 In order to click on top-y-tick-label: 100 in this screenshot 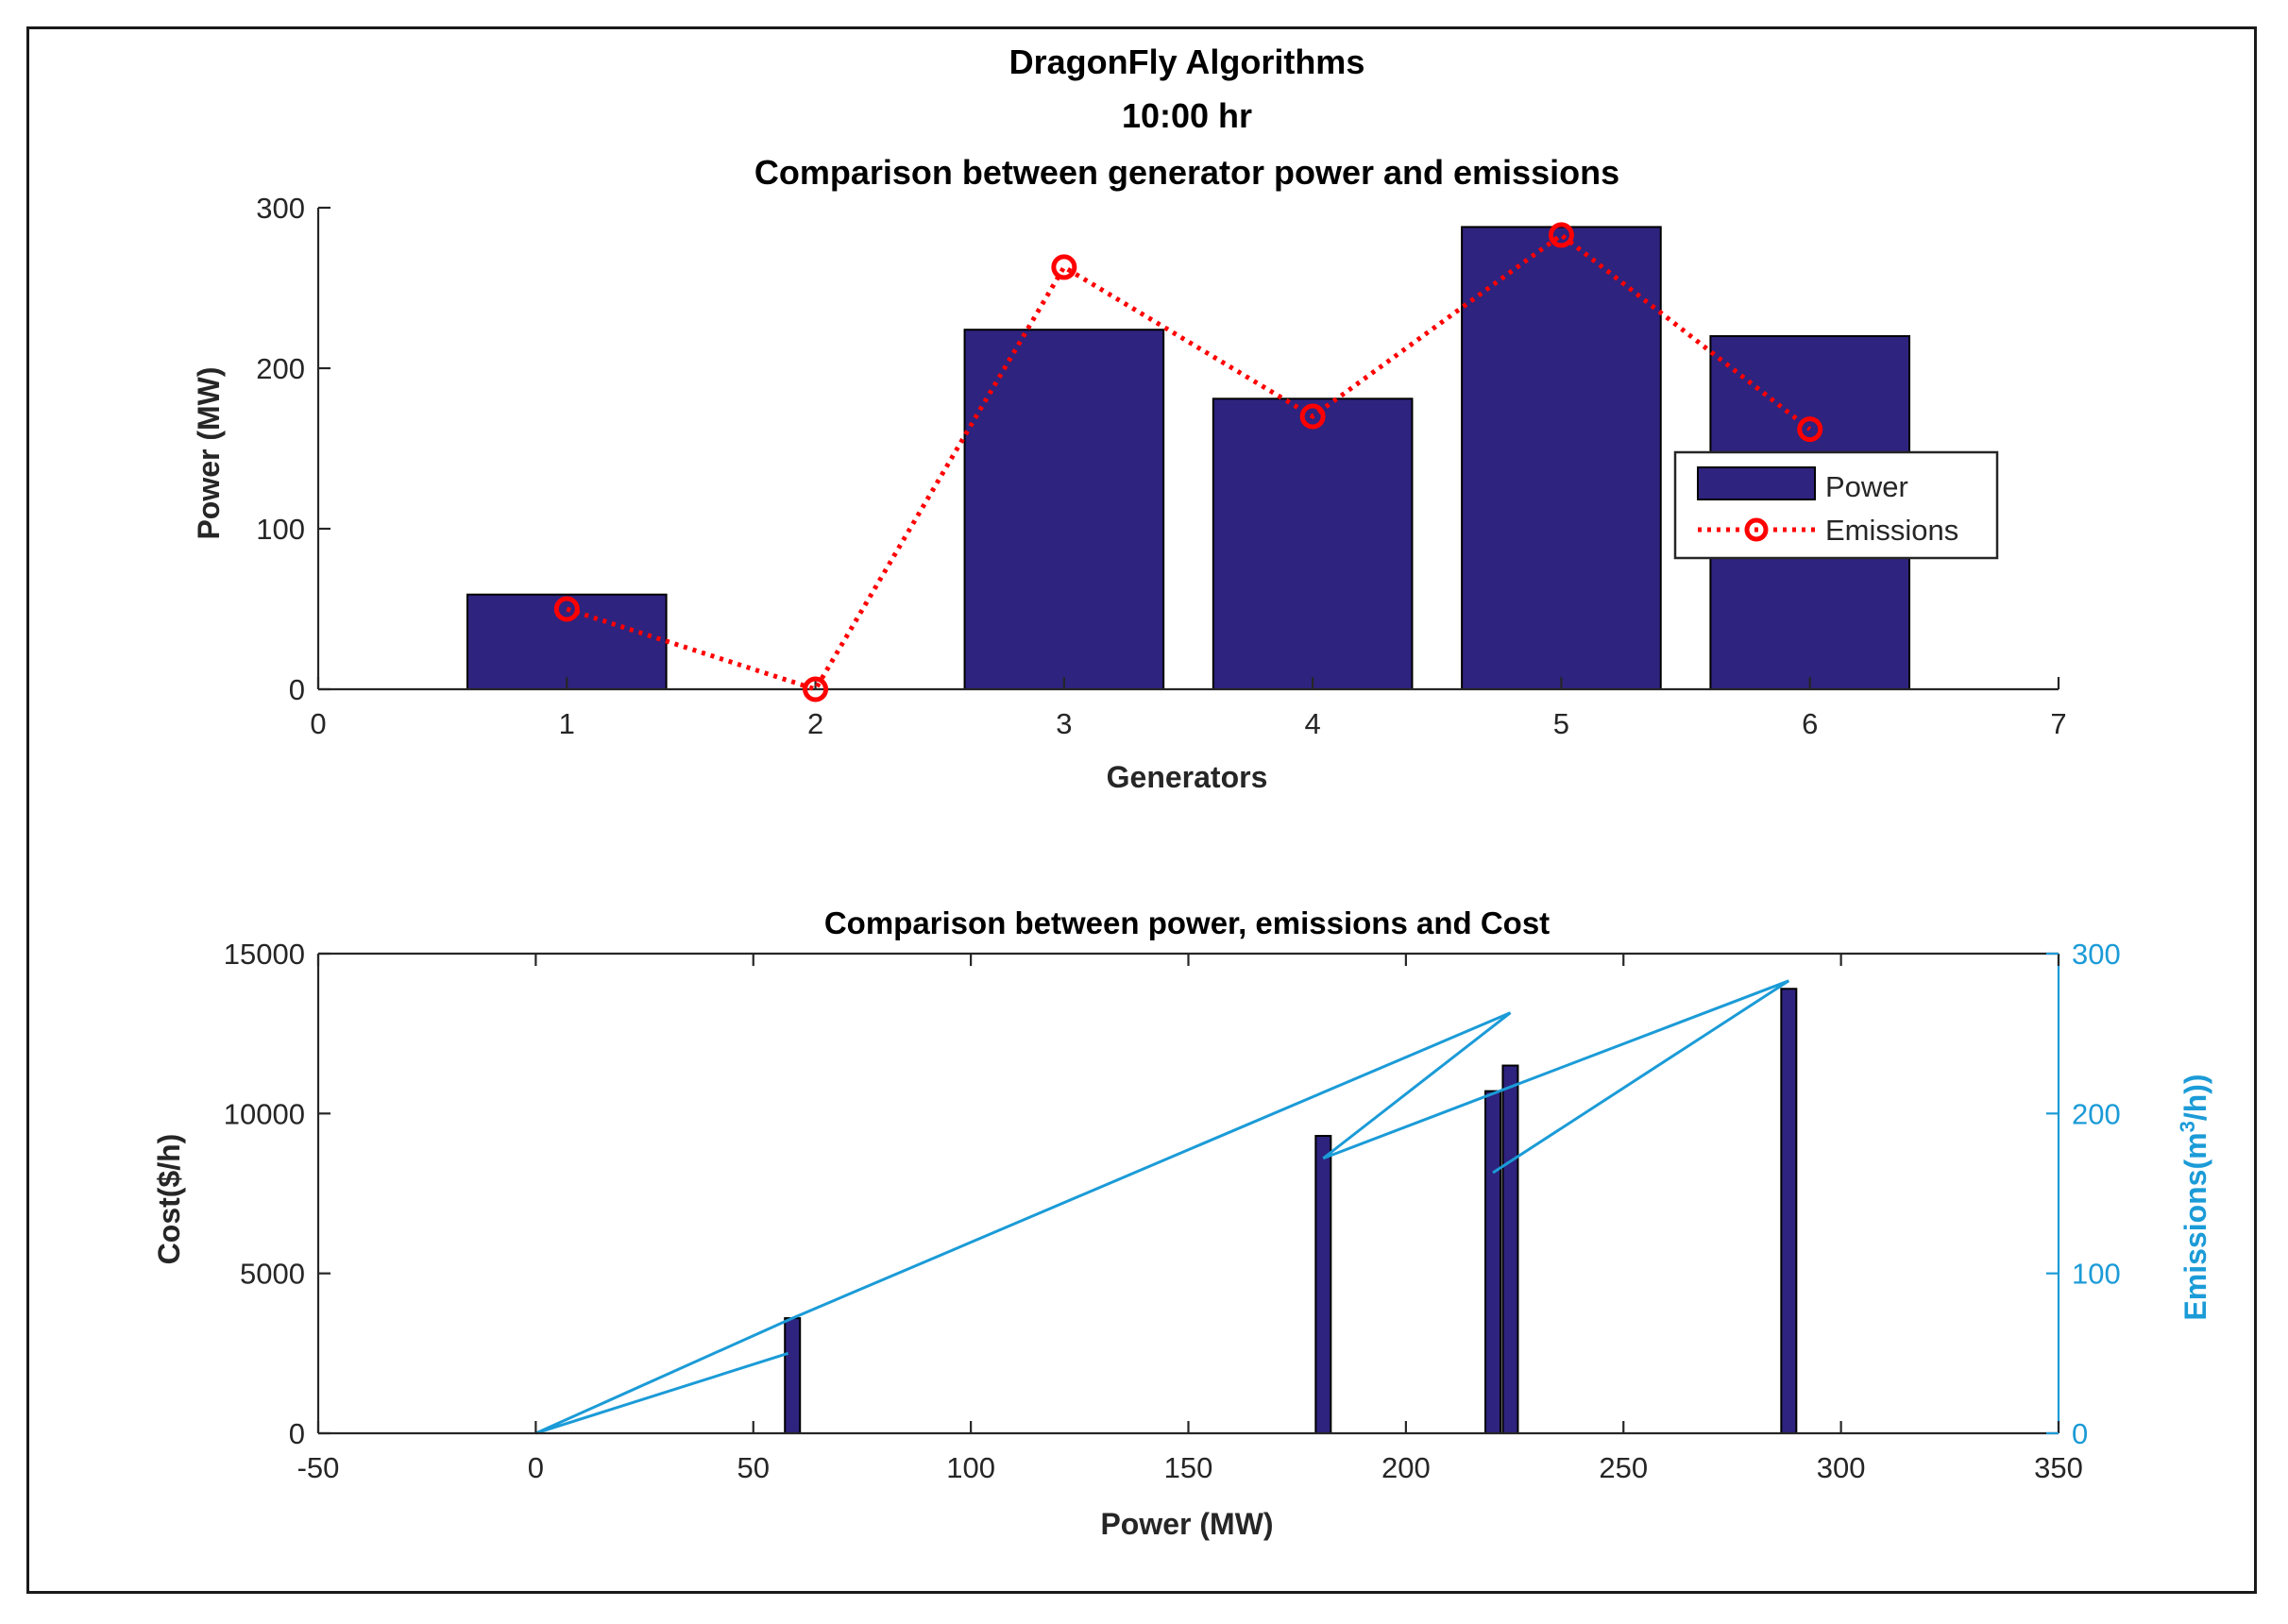, I will do `click(280, 529)`.